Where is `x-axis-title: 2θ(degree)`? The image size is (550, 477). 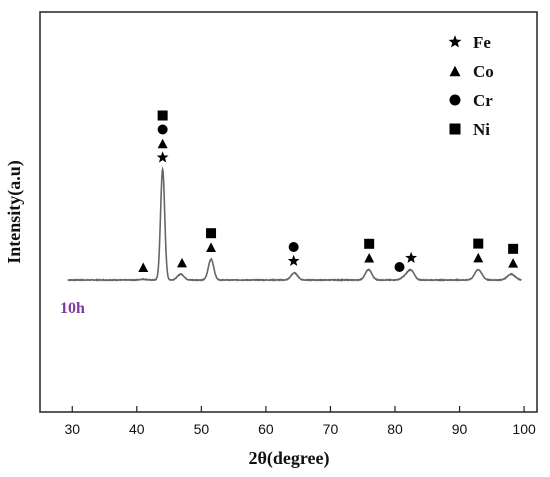
x-axis-title: 2θ(degree) is located at coordinates (288, 458).